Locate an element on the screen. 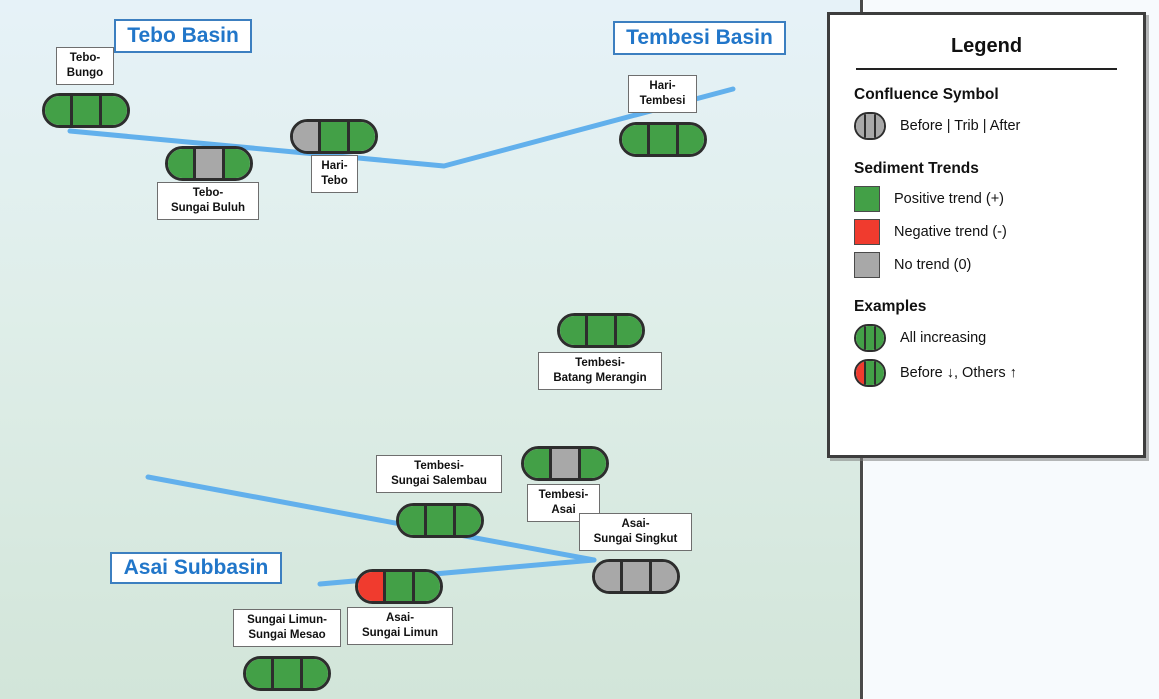 This screenshot has height=699, width=1159. legend-trend-row: Positive trend (+) is located at coordinates (986, 199).